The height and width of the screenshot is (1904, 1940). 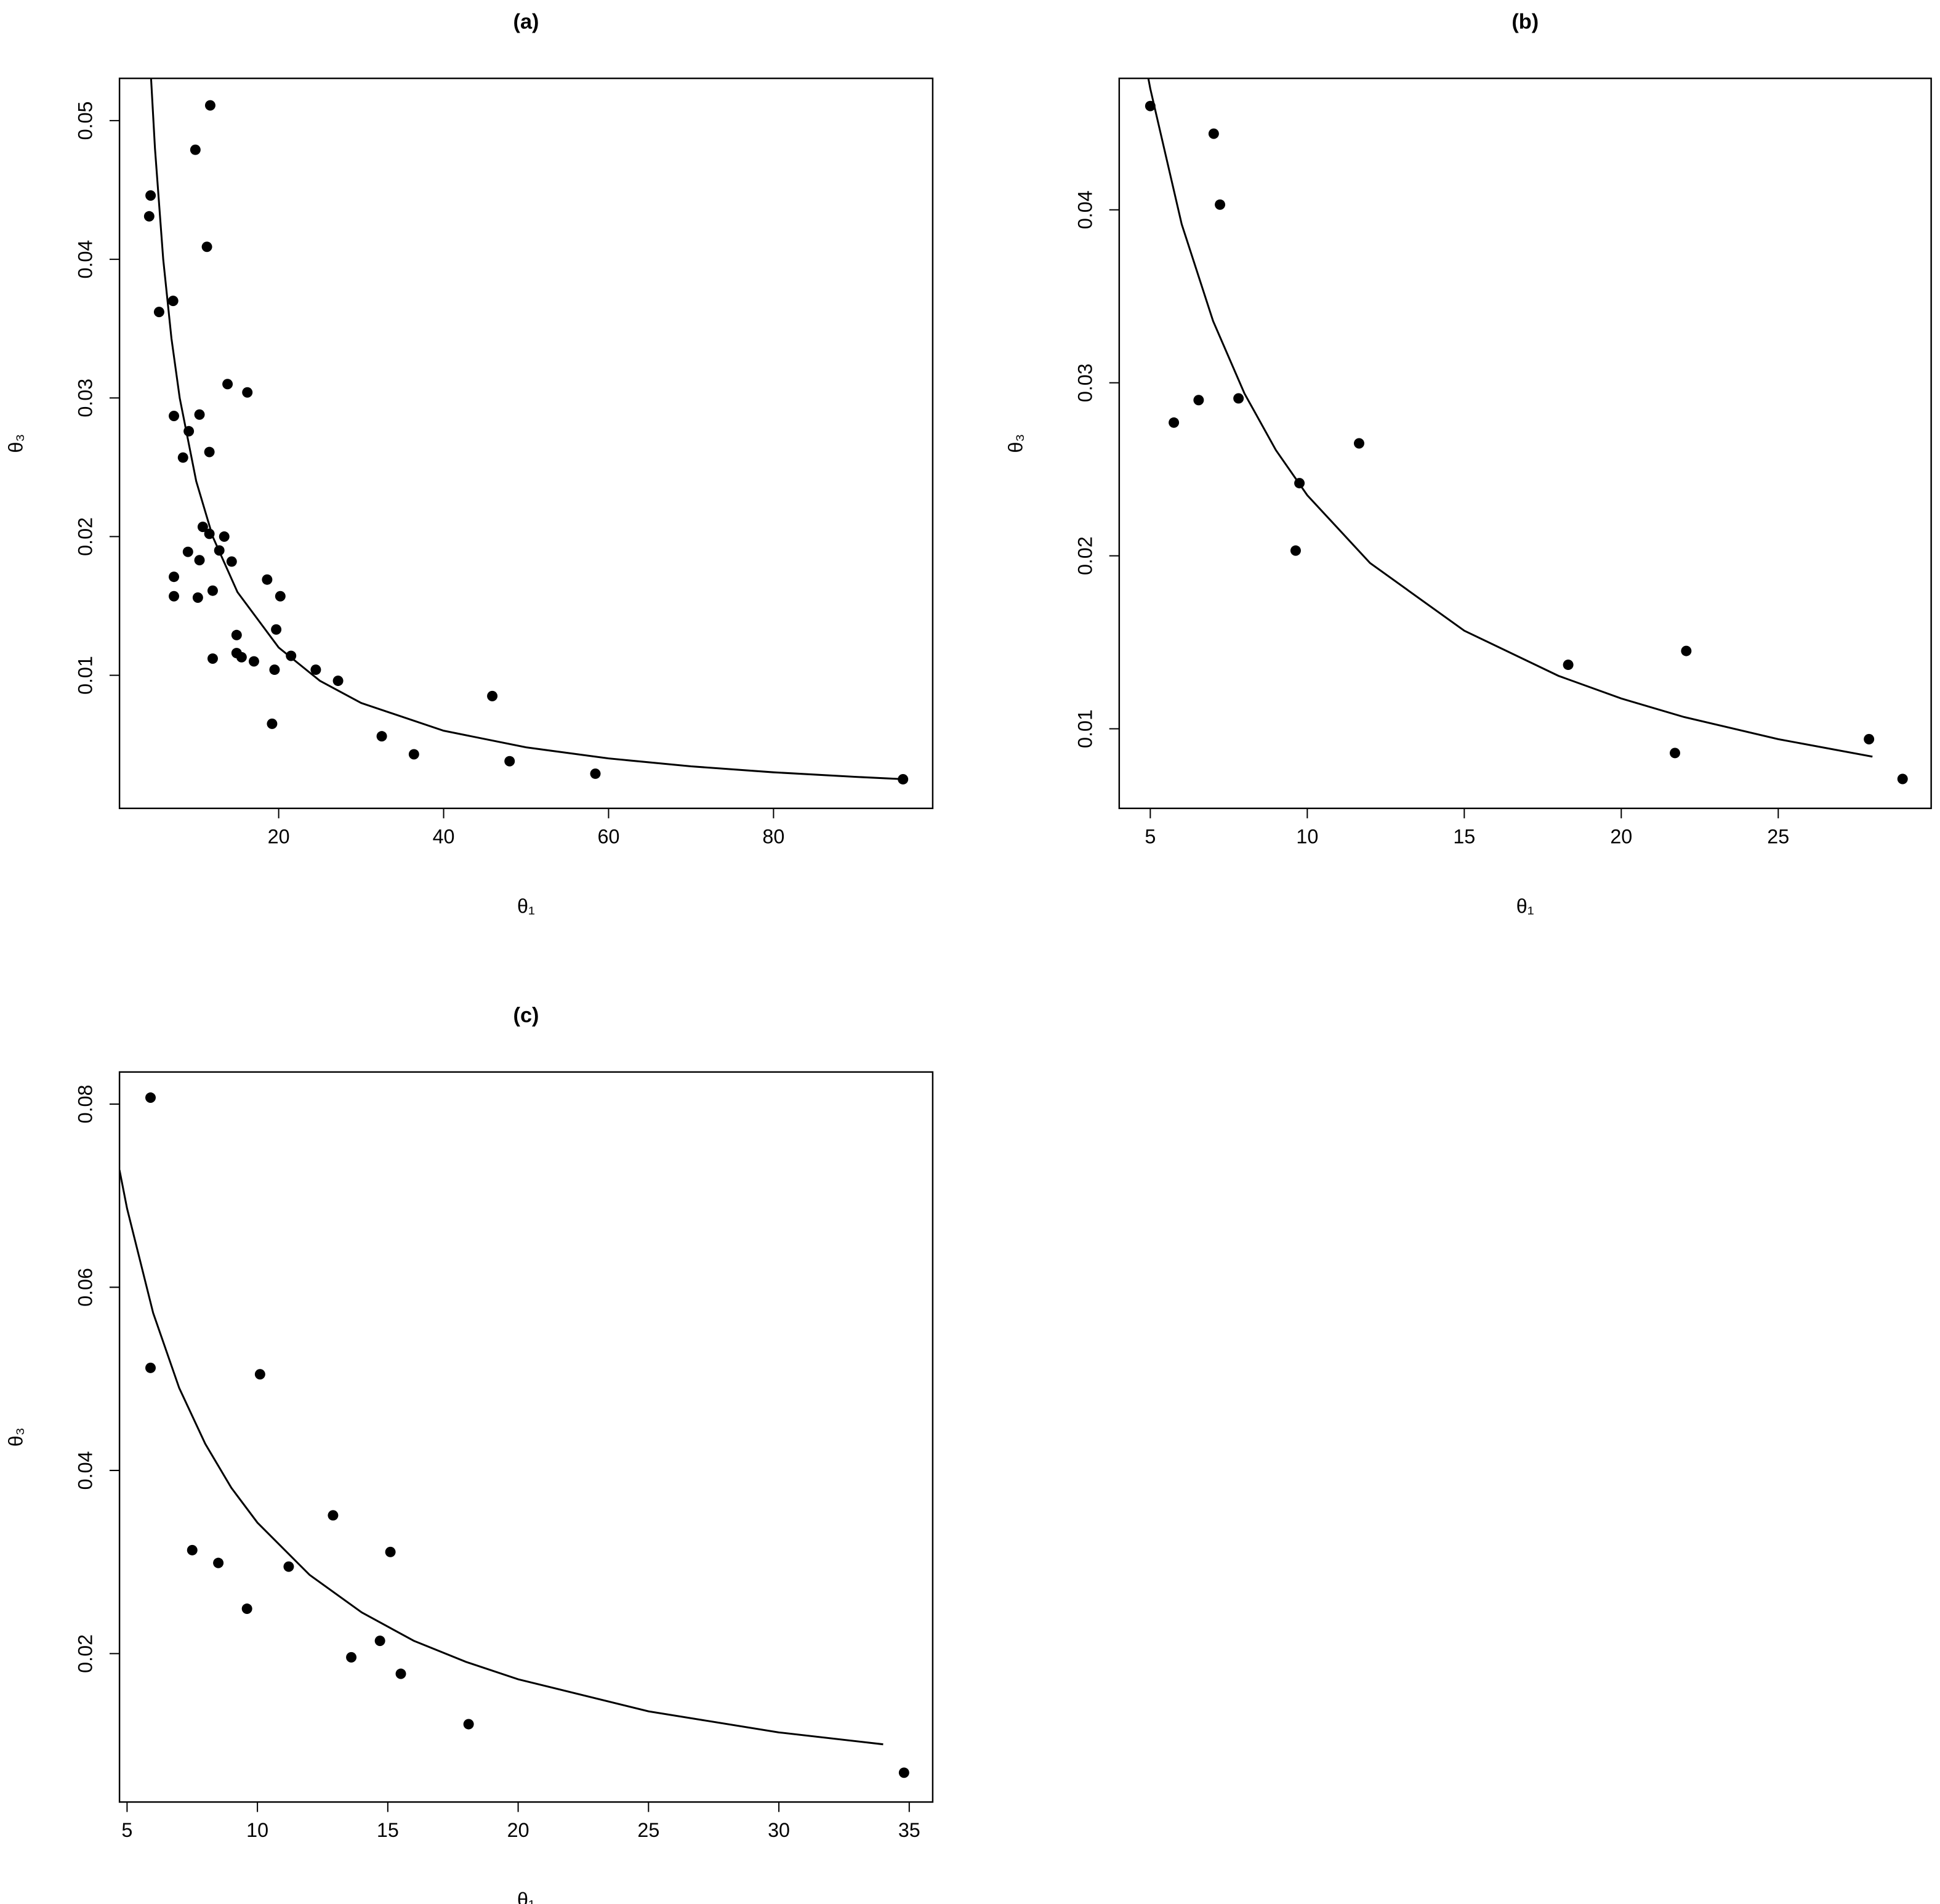 I want to click on y-tick-label: 0.05, so click(x=86, y=120).